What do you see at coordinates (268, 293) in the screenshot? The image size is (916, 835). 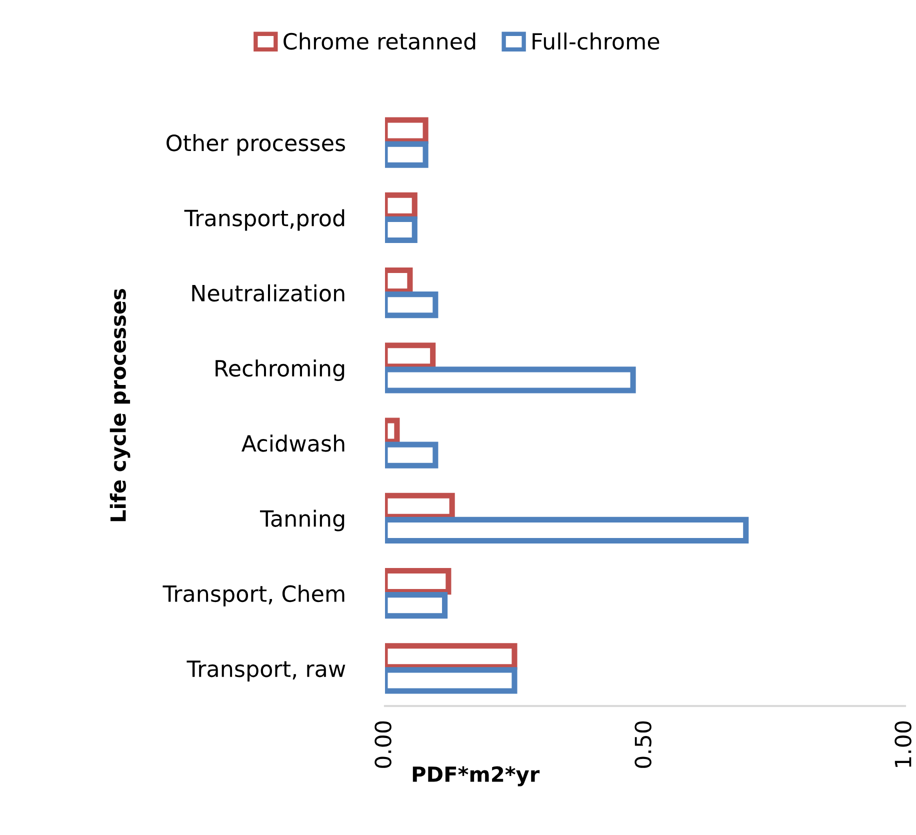 I see `y-tick-label: Neutralization` at bounding box center [268, 293].